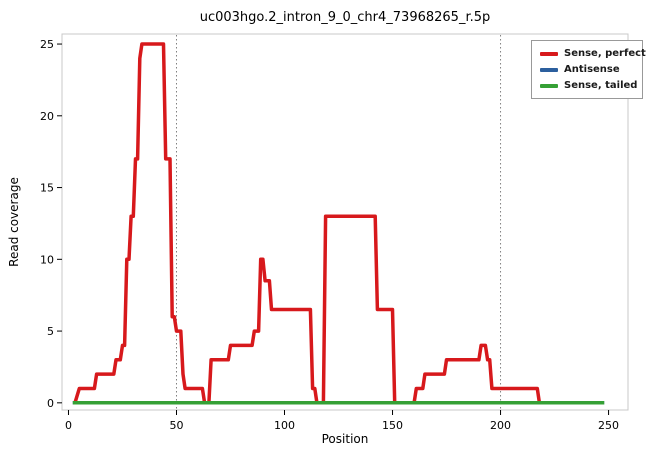 This screenshot has width=650, height=460. What do you see at coordinates (605, 53) in the screenshot?
I see `legend-label: Sense, perfect` at bounding box center [605, 53].